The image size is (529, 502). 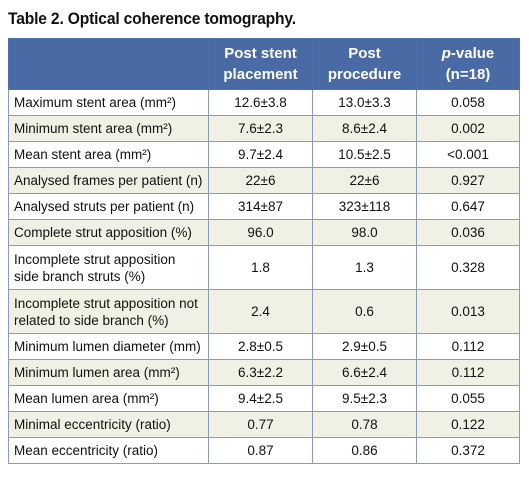 What do you see at coordinates (108, 180) in the screenshot?
I see `row-label: Analysed frames per patient (n)` at bounding box center [108, 180].